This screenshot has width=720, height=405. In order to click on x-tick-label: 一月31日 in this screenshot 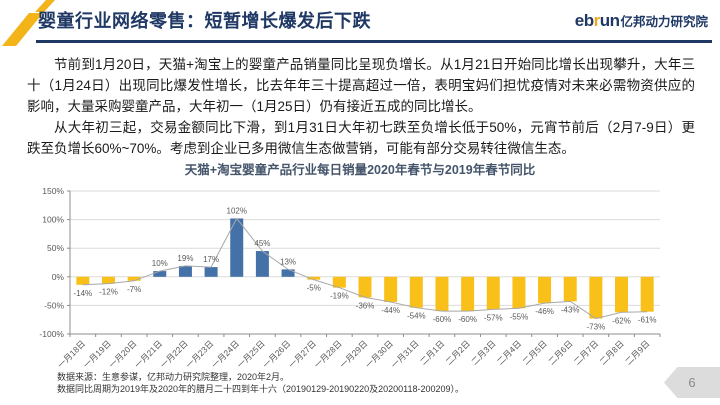, I will do `click(405, 354)`.